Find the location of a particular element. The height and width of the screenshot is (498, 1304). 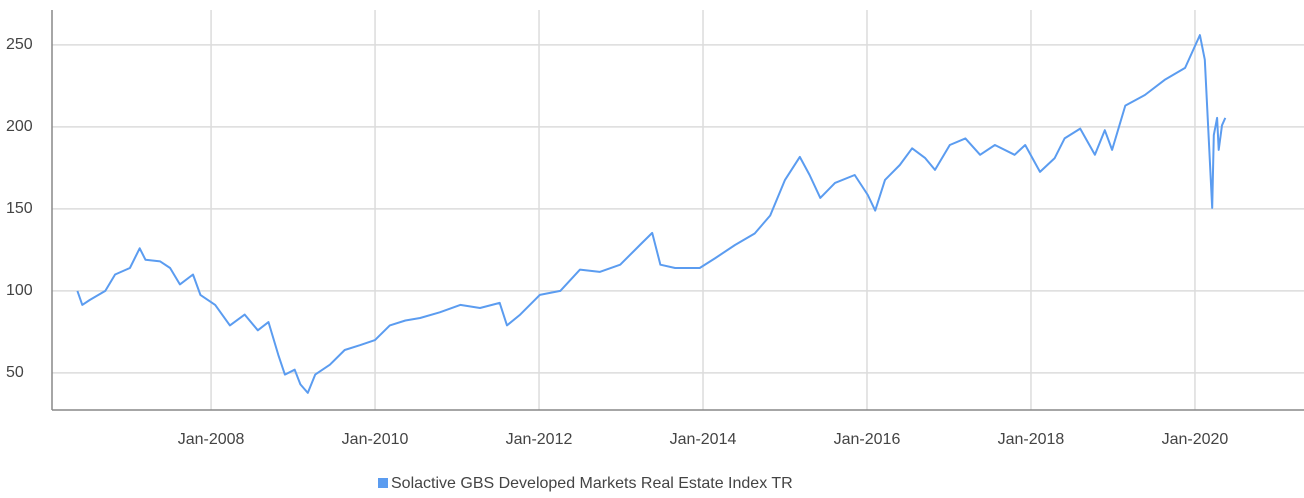

x-tick-label: Jan-2008 is located at coordinates (211, 439).